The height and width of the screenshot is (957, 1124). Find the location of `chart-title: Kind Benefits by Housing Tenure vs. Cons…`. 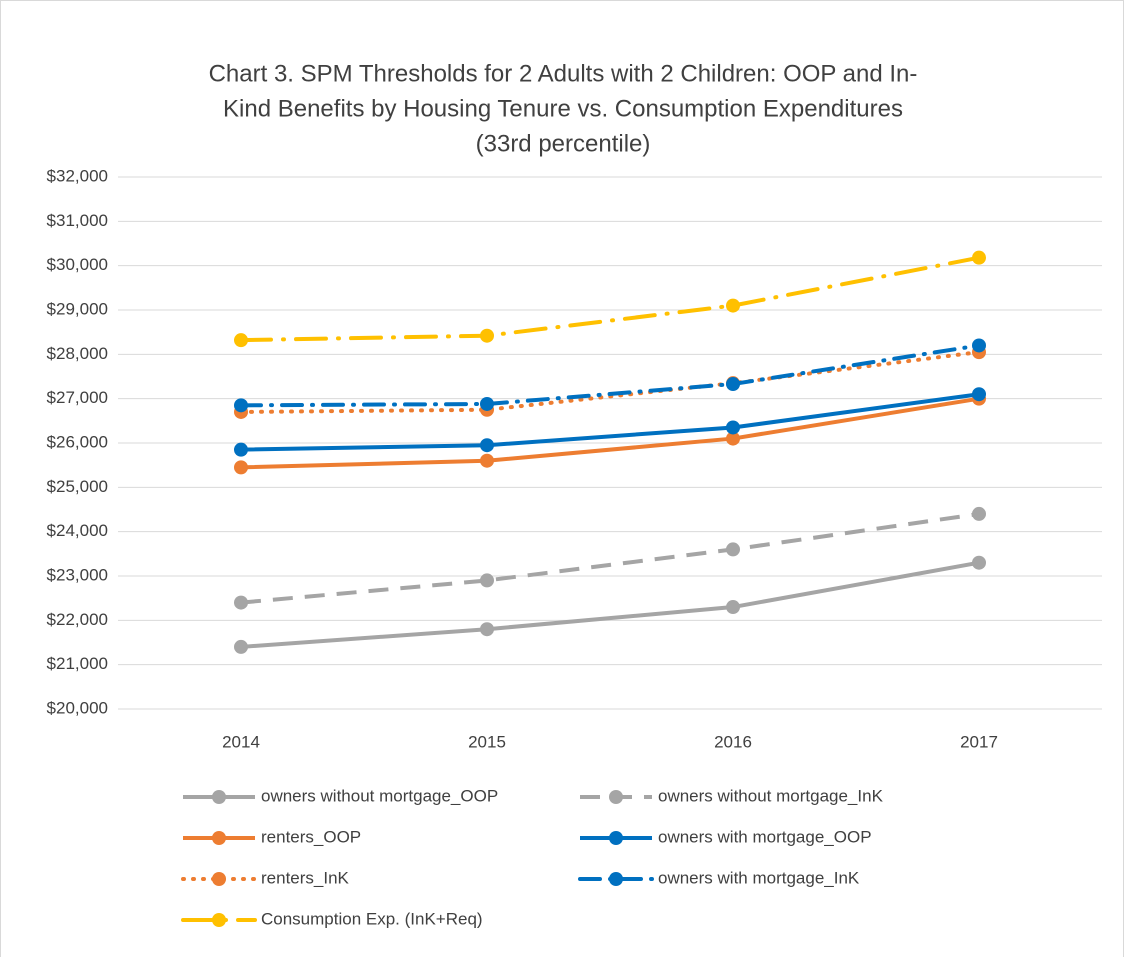

chart-title: Kind Benefits by Housing Tenure vs. Cons… is located at coordinates (563, 108).